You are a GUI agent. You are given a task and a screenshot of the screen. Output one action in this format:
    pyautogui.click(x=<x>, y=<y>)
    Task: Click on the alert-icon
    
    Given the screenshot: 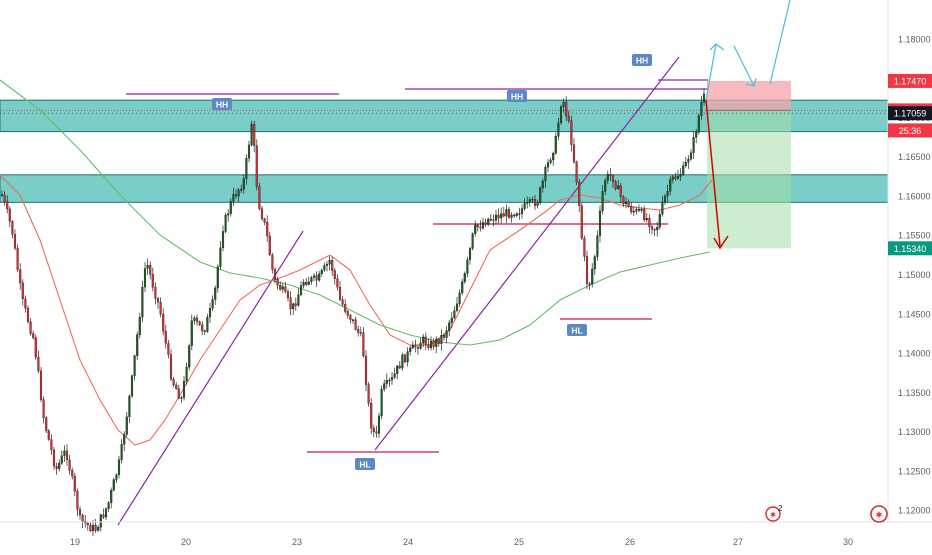 What is the action you would take?
    pyautogui.click(x=773, y=514)
    